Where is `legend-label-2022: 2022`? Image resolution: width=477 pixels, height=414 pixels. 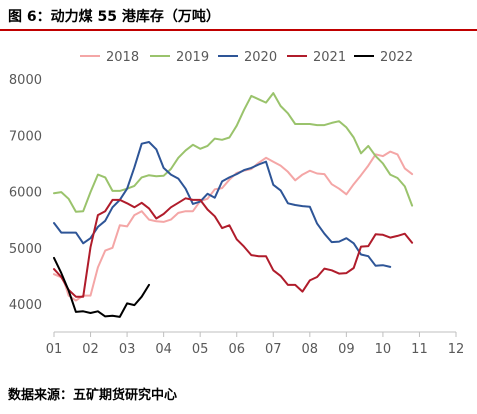
legend-label-2022: 2022 is located at coordinates (396, 57).